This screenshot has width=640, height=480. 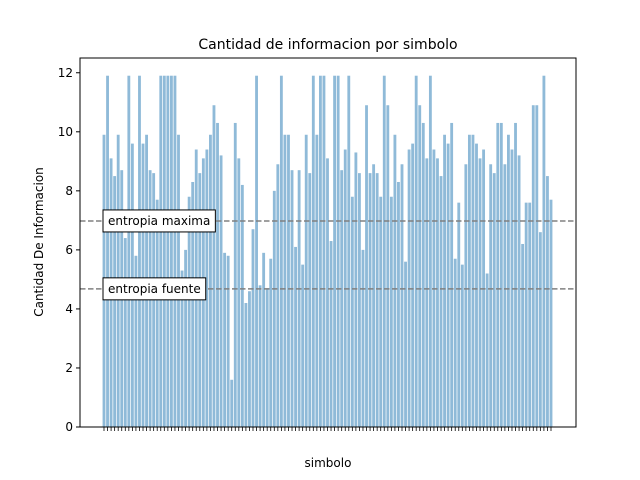 I want to click on reference-line-label: entropia fuente, so click(x=154, y=289).